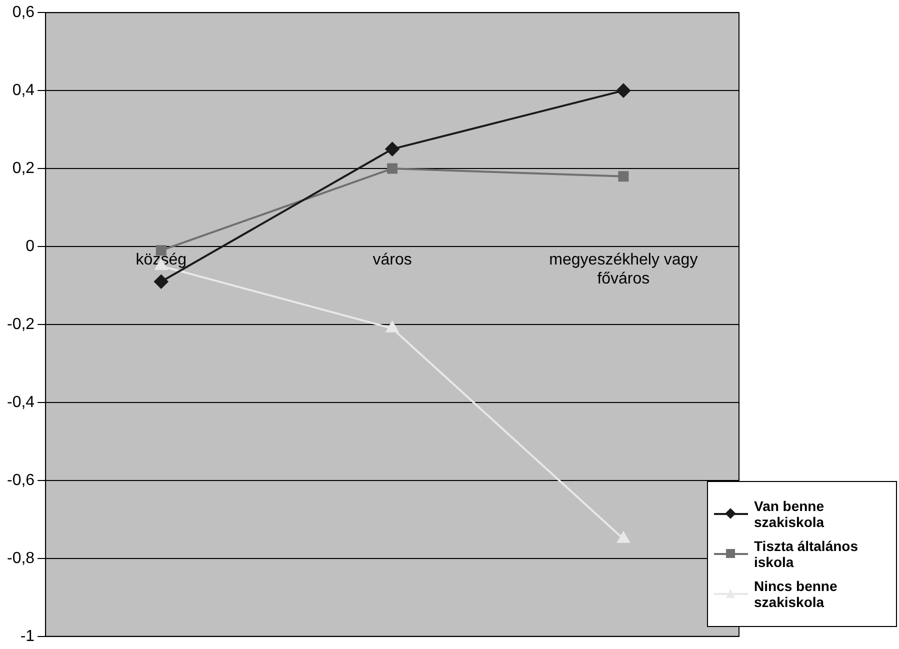  I want to click on y-tick-label: -0,8, so click(20, 558).